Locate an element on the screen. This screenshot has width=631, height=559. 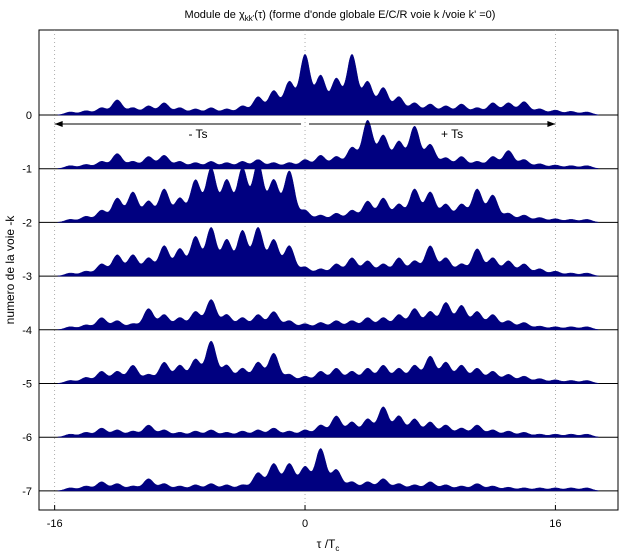
x-tick-layer: -16 0 16 is located at coordinates (304, 524).